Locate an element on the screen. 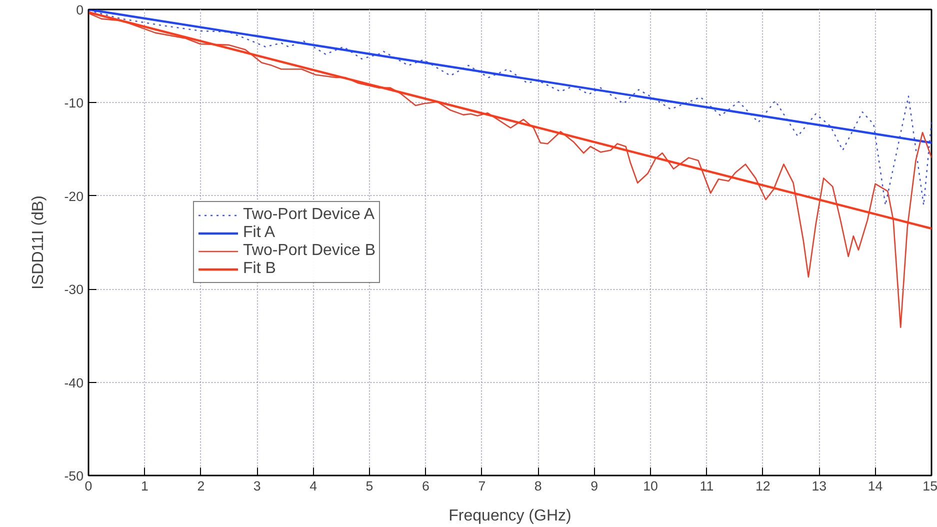  x-tick-label: 3 is located at coordinates (257, 486).